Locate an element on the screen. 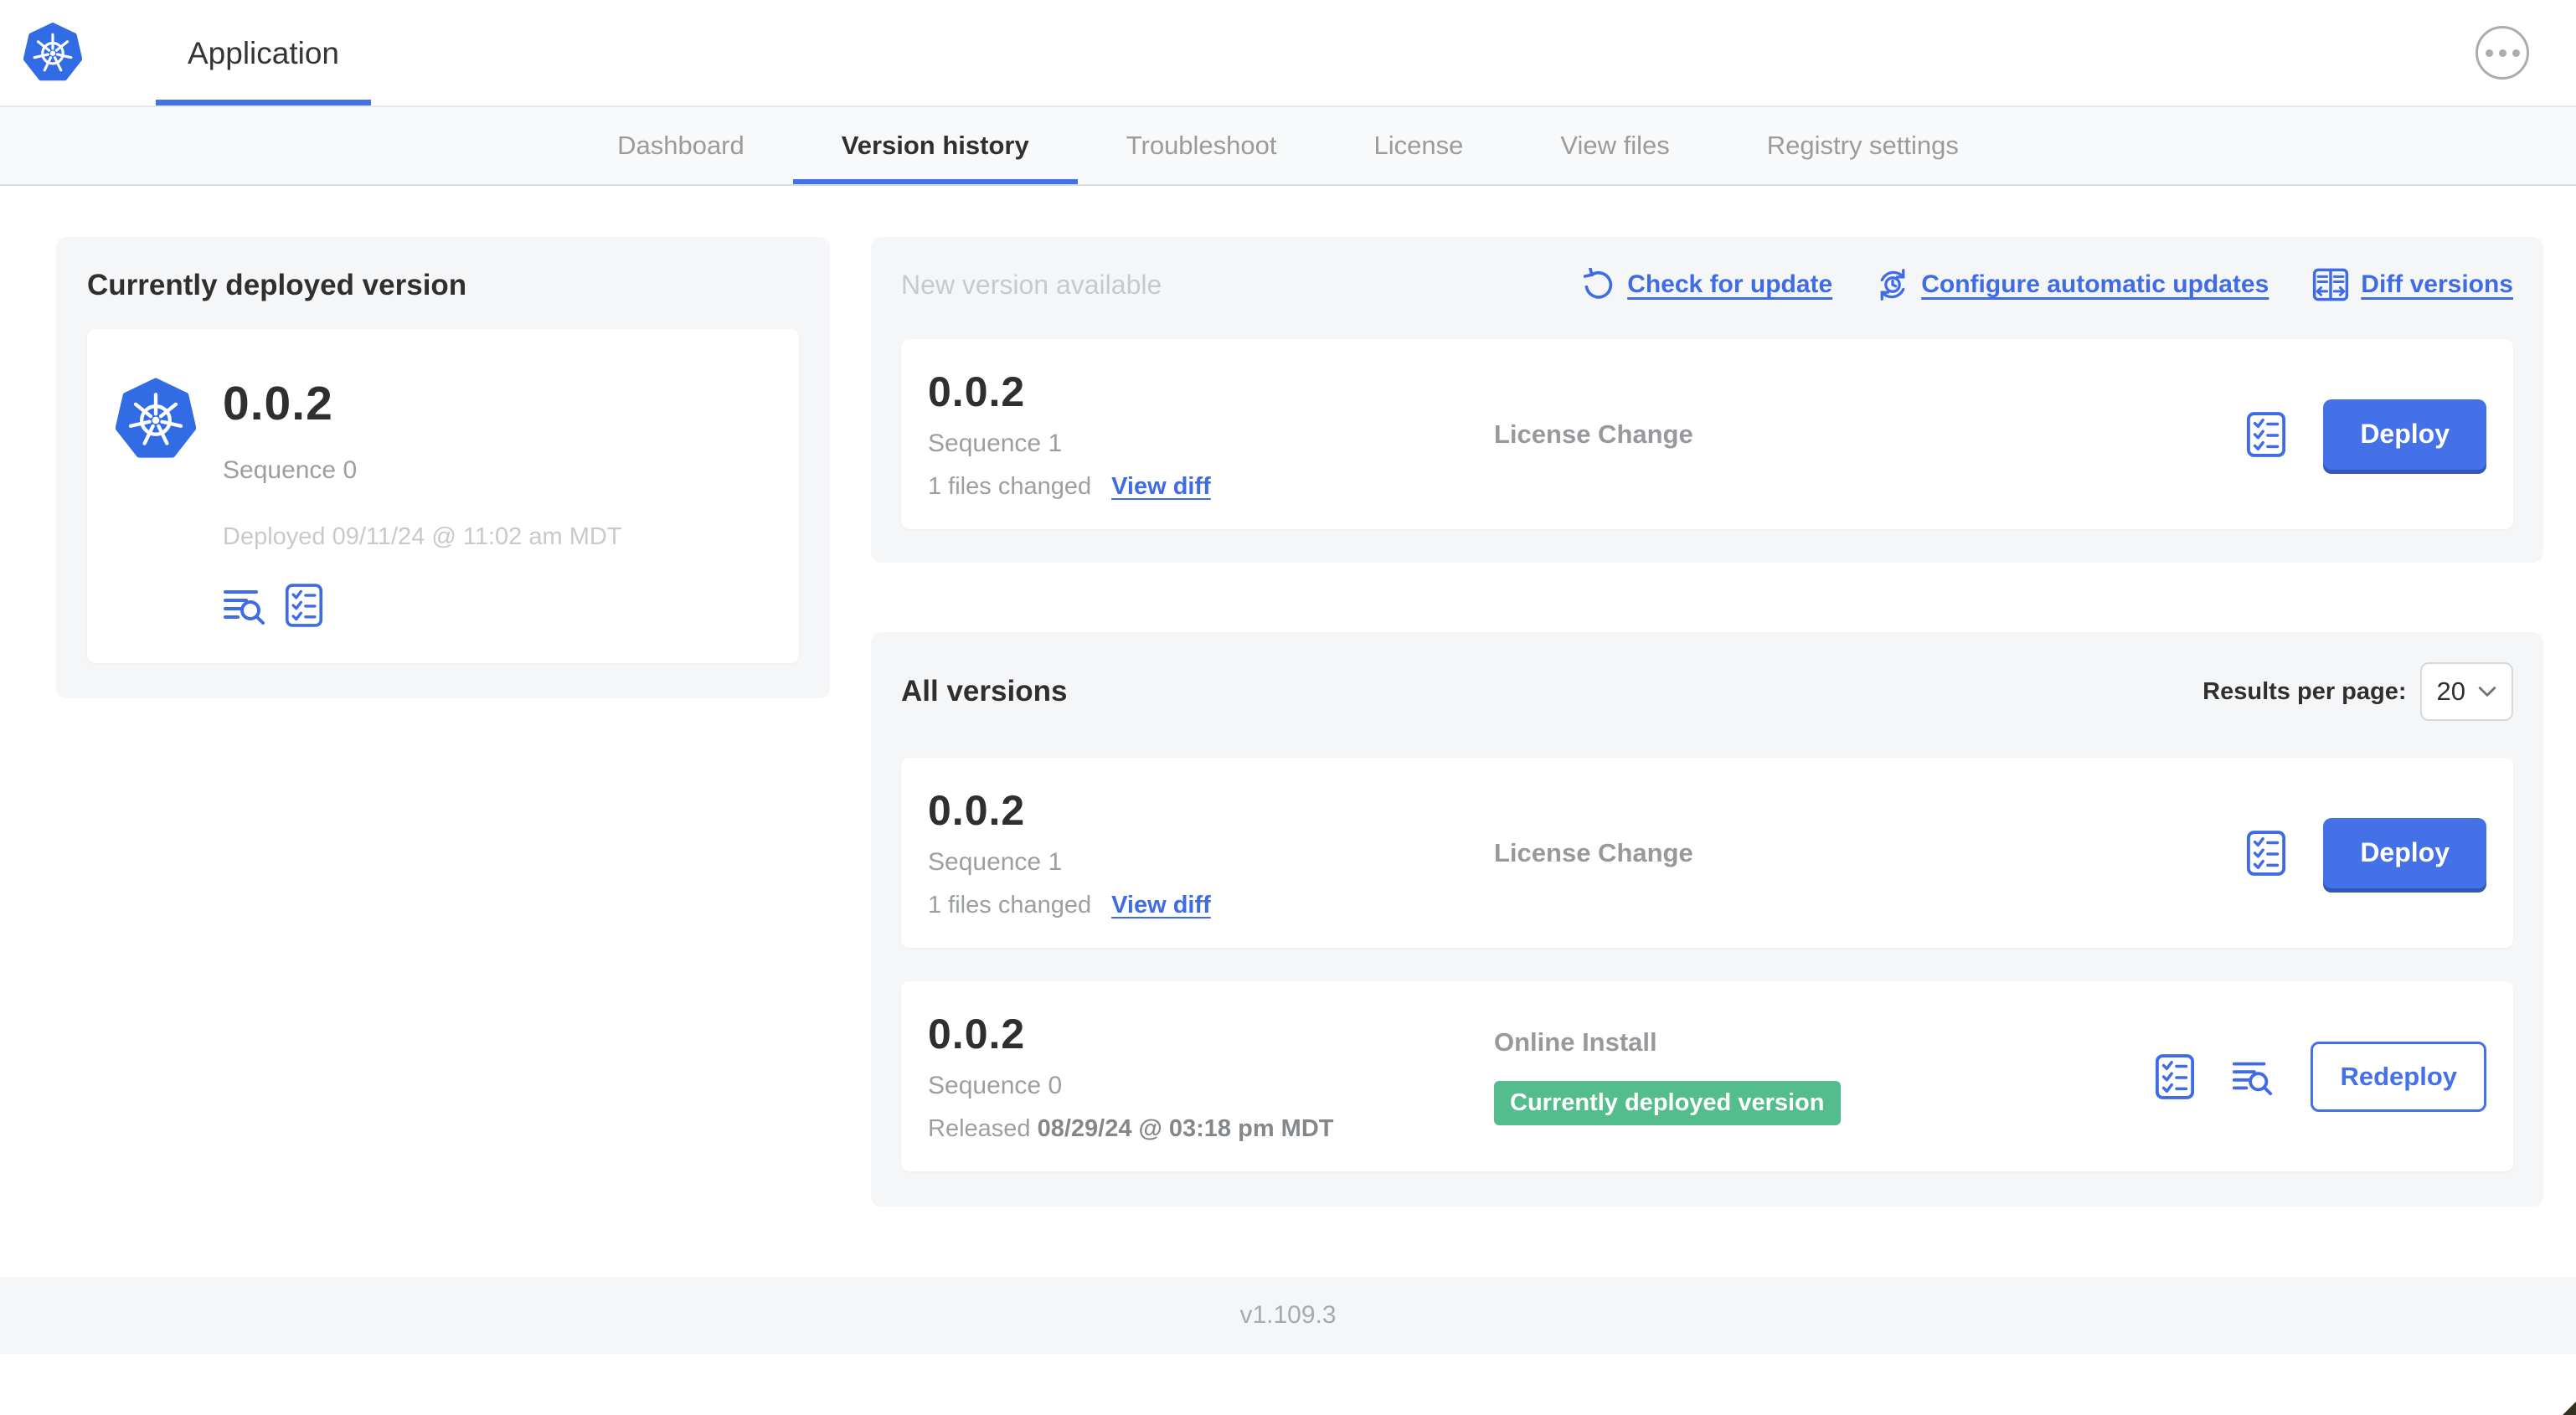 Image resolution: width=2576 pixels, height=1415 pixels. currently-deployed-title: Currently deployed version is located at coordinates (277, 285).